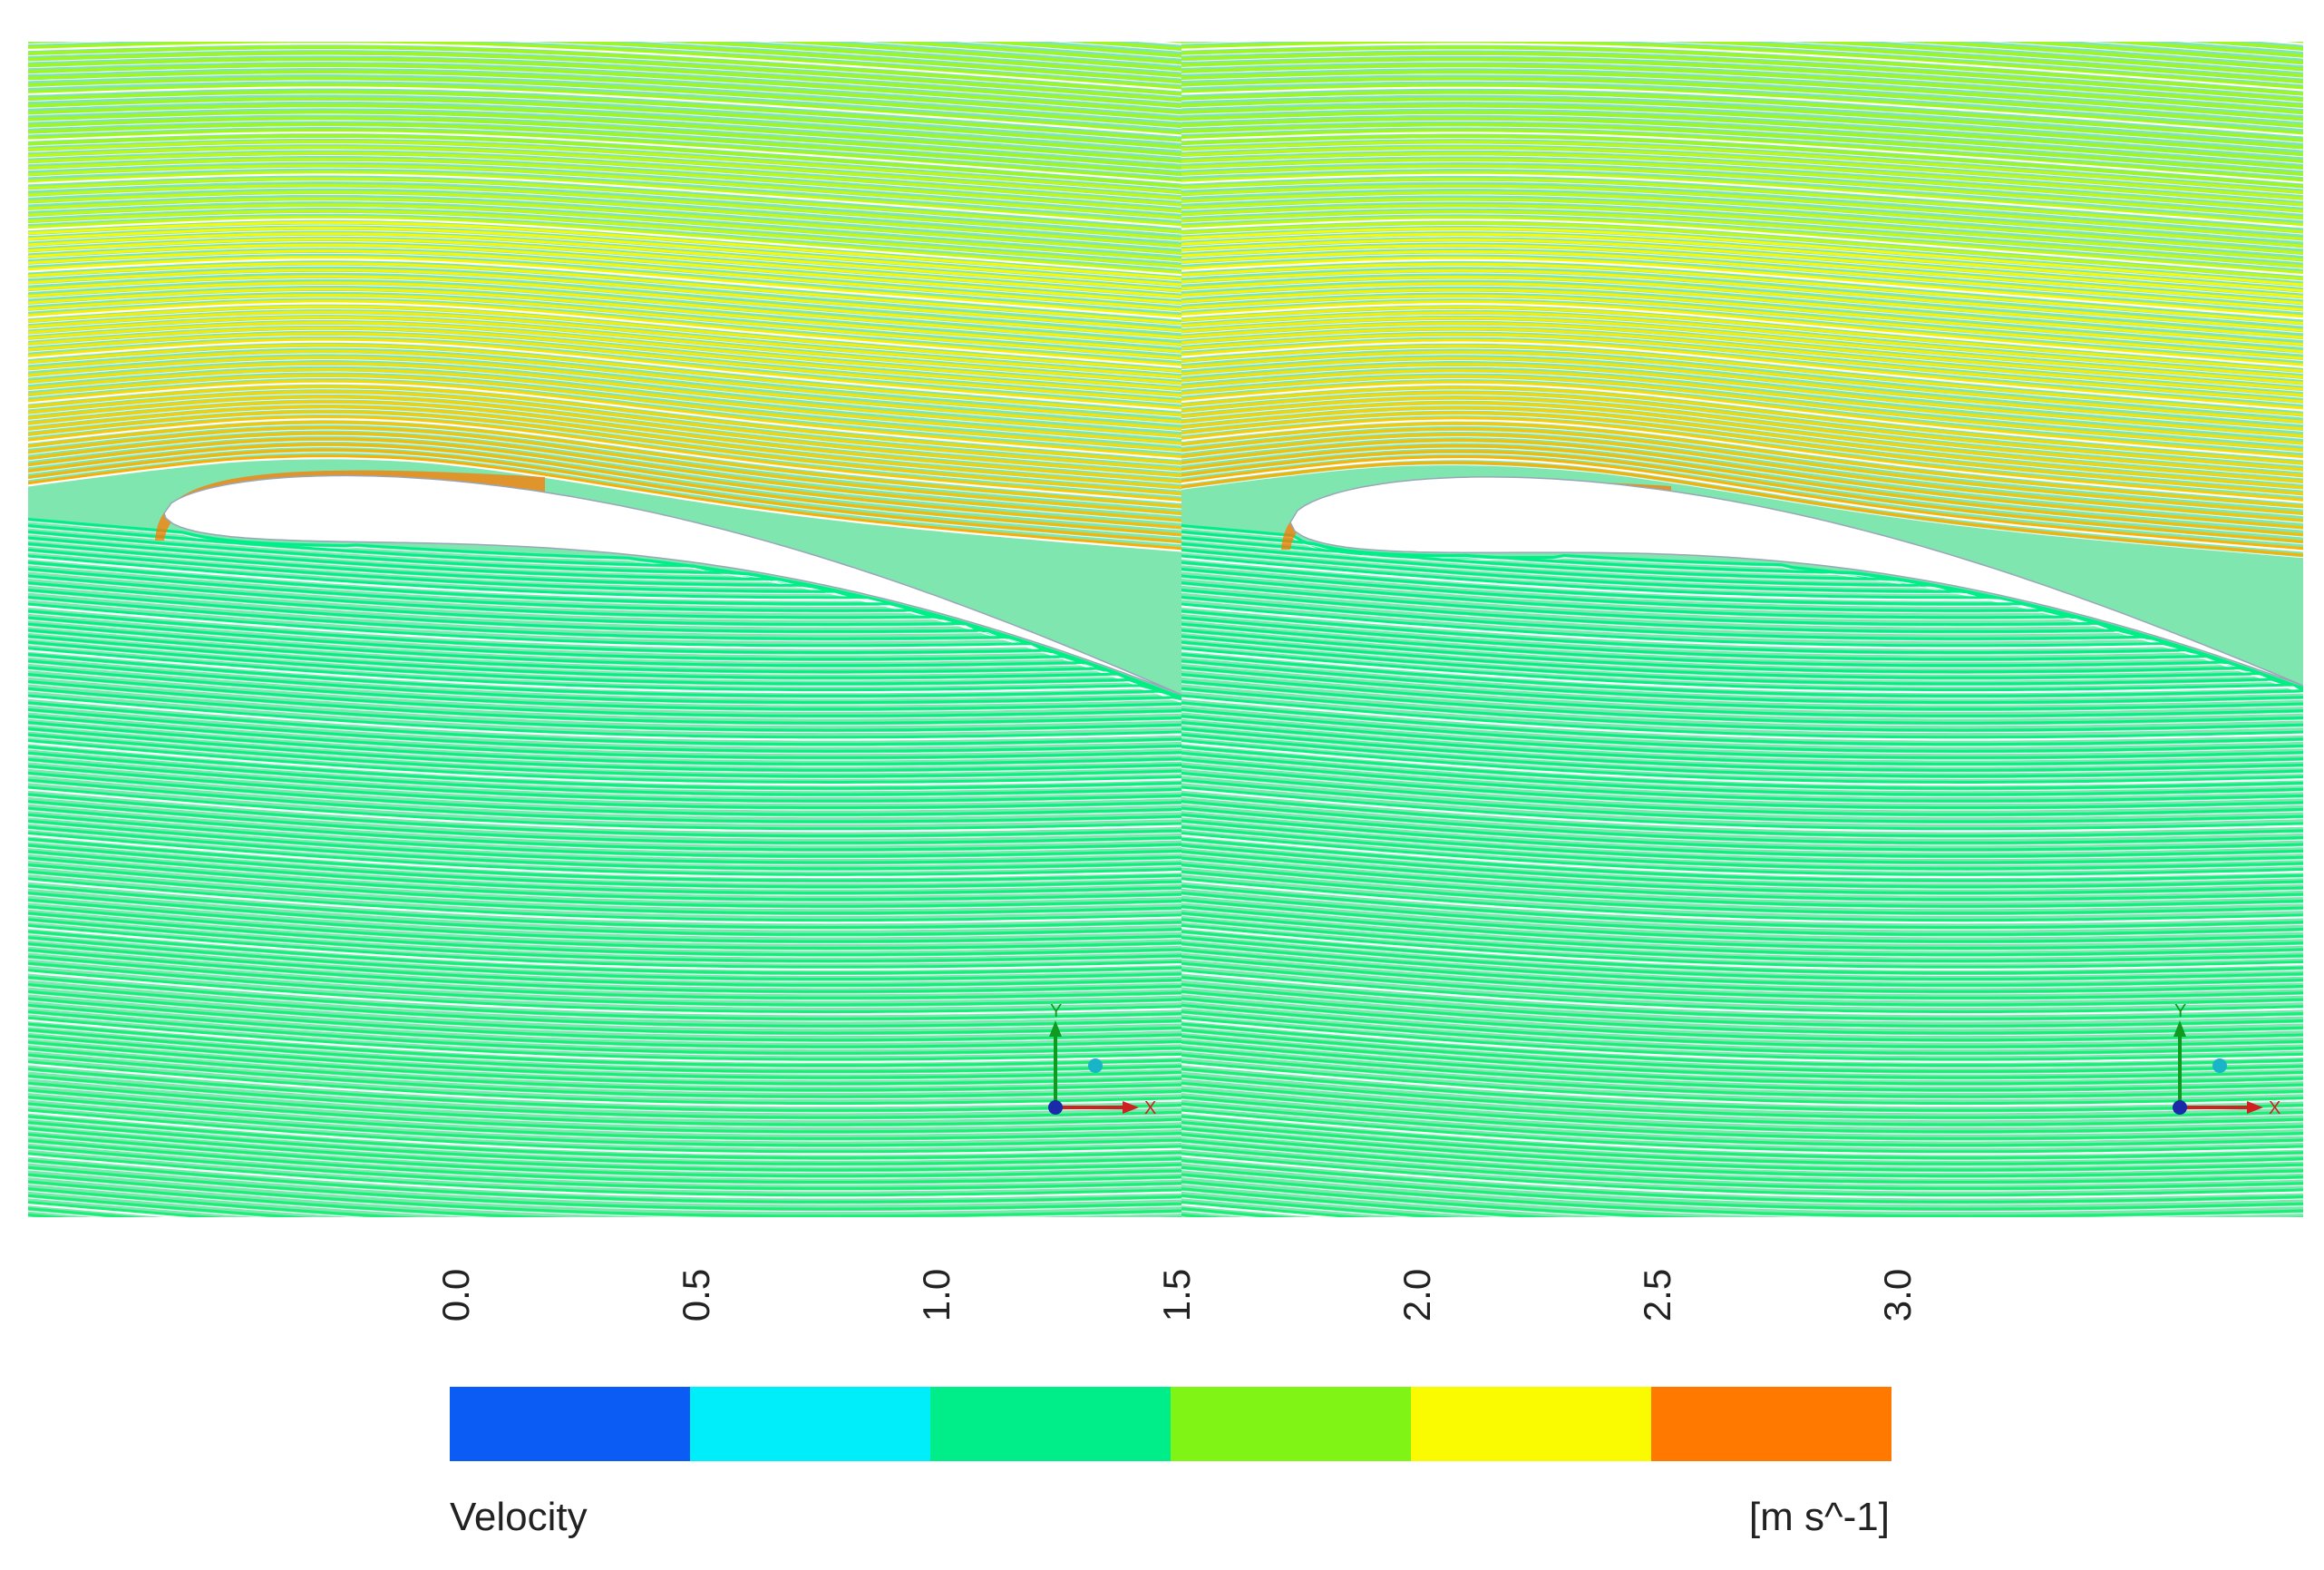 This screenshot has width=2324, height=1570. What do you see at coordinates (1131, 1107) in the screenshot?
I see `x-axis-arrowhead` at bounding box center [1131, 1107].